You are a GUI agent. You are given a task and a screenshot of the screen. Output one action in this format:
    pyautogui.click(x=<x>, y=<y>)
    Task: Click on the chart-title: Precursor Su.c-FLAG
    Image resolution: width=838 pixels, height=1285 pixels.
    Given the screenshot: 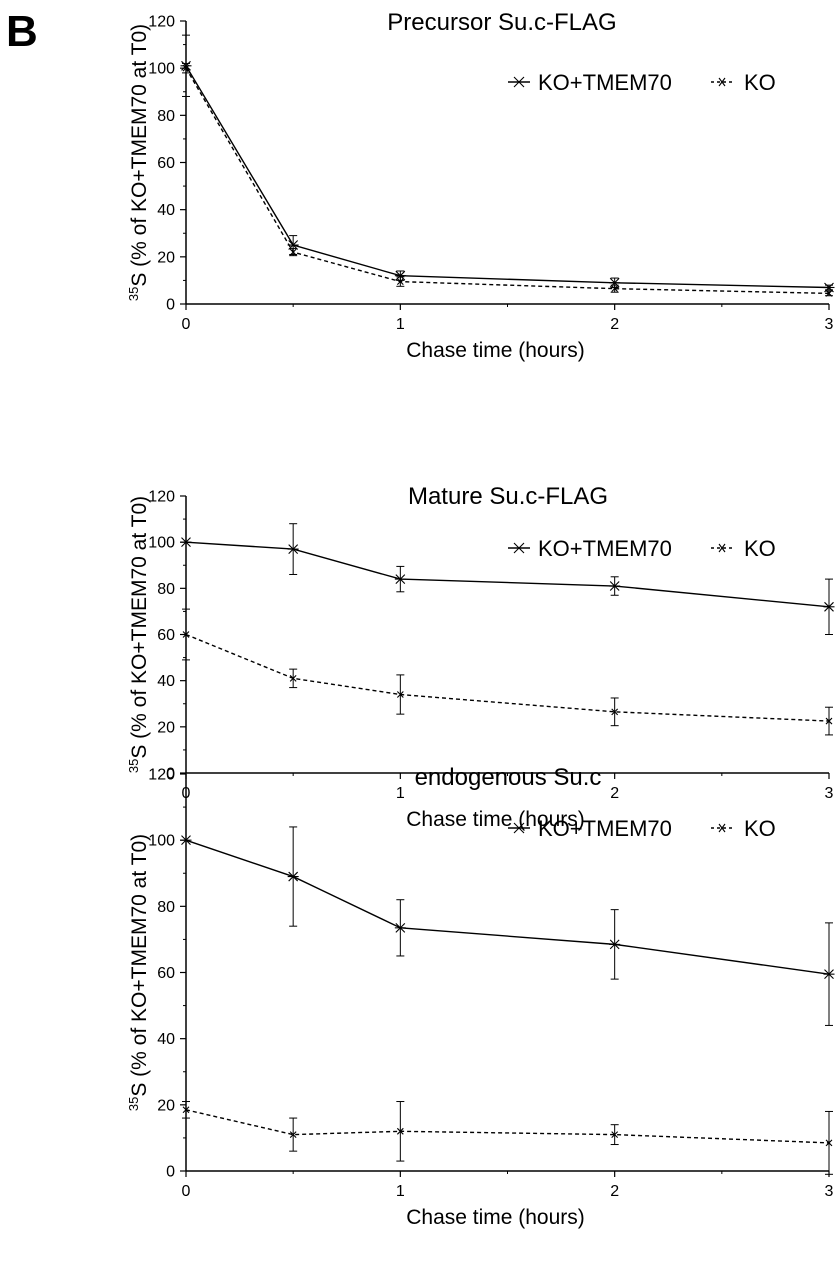 What is the action you would take?
    pyautogui.click(x=501, y=22)
    